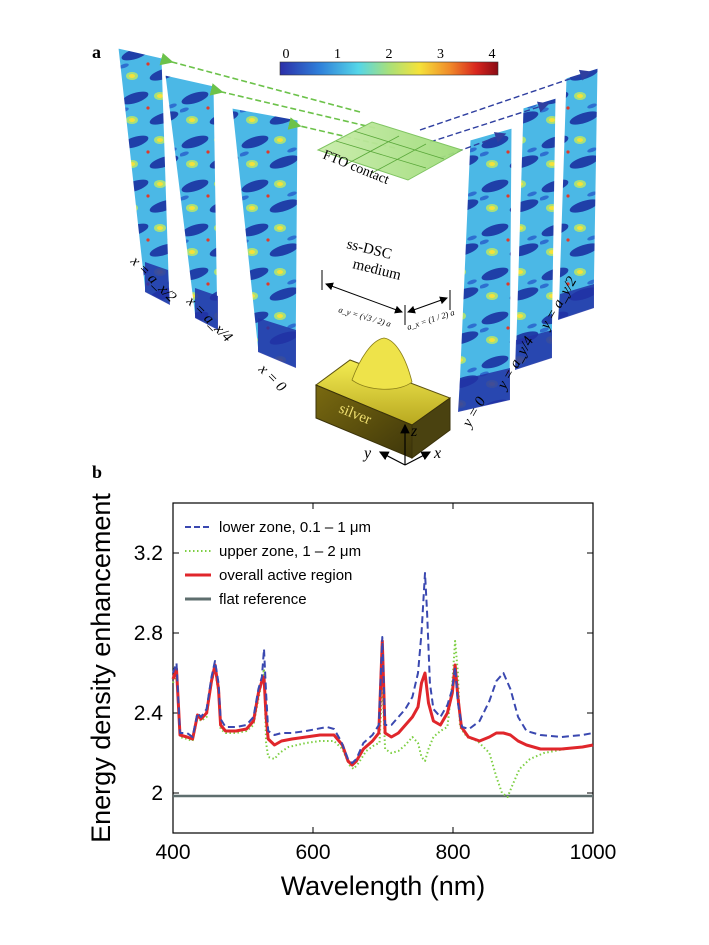  What do you see at coordinates (149, 713) in the screenshot?
I see `y-tick-label: 2.4` at bounding box center [149, 713].